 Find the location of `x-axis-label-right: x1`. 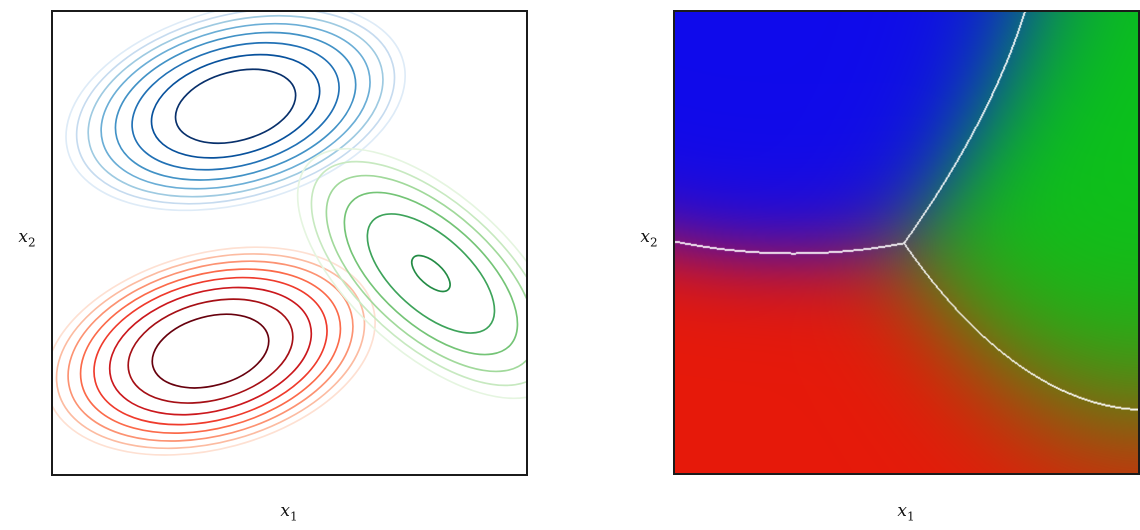

x-axis-label-right: x1 is located at coordinates (906, 511).